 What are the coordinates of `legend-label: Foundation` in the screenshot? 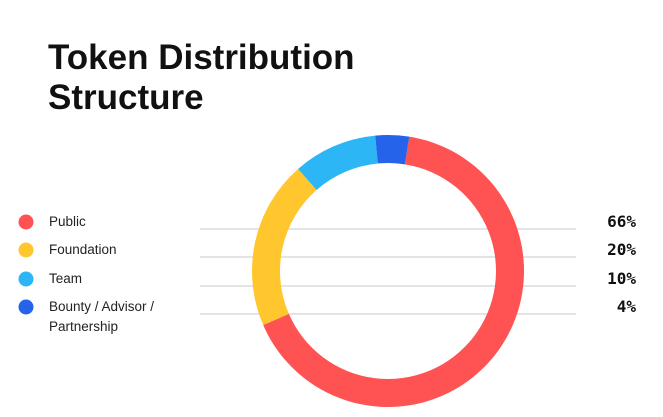 It's located at (83, 249).